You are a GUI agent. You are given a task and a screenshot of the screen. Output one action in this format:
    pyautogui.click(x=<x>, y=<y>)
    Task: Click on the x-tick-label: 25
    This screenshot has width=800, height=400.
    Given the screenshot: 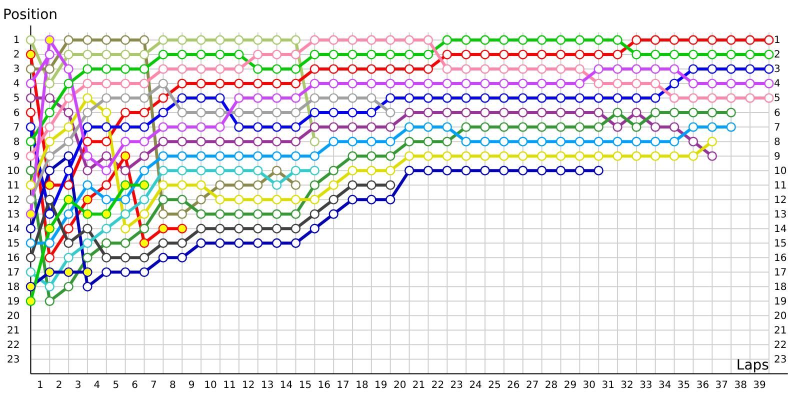 What is the action you would take?
    pyautogui.click(x=494, y=385)
    